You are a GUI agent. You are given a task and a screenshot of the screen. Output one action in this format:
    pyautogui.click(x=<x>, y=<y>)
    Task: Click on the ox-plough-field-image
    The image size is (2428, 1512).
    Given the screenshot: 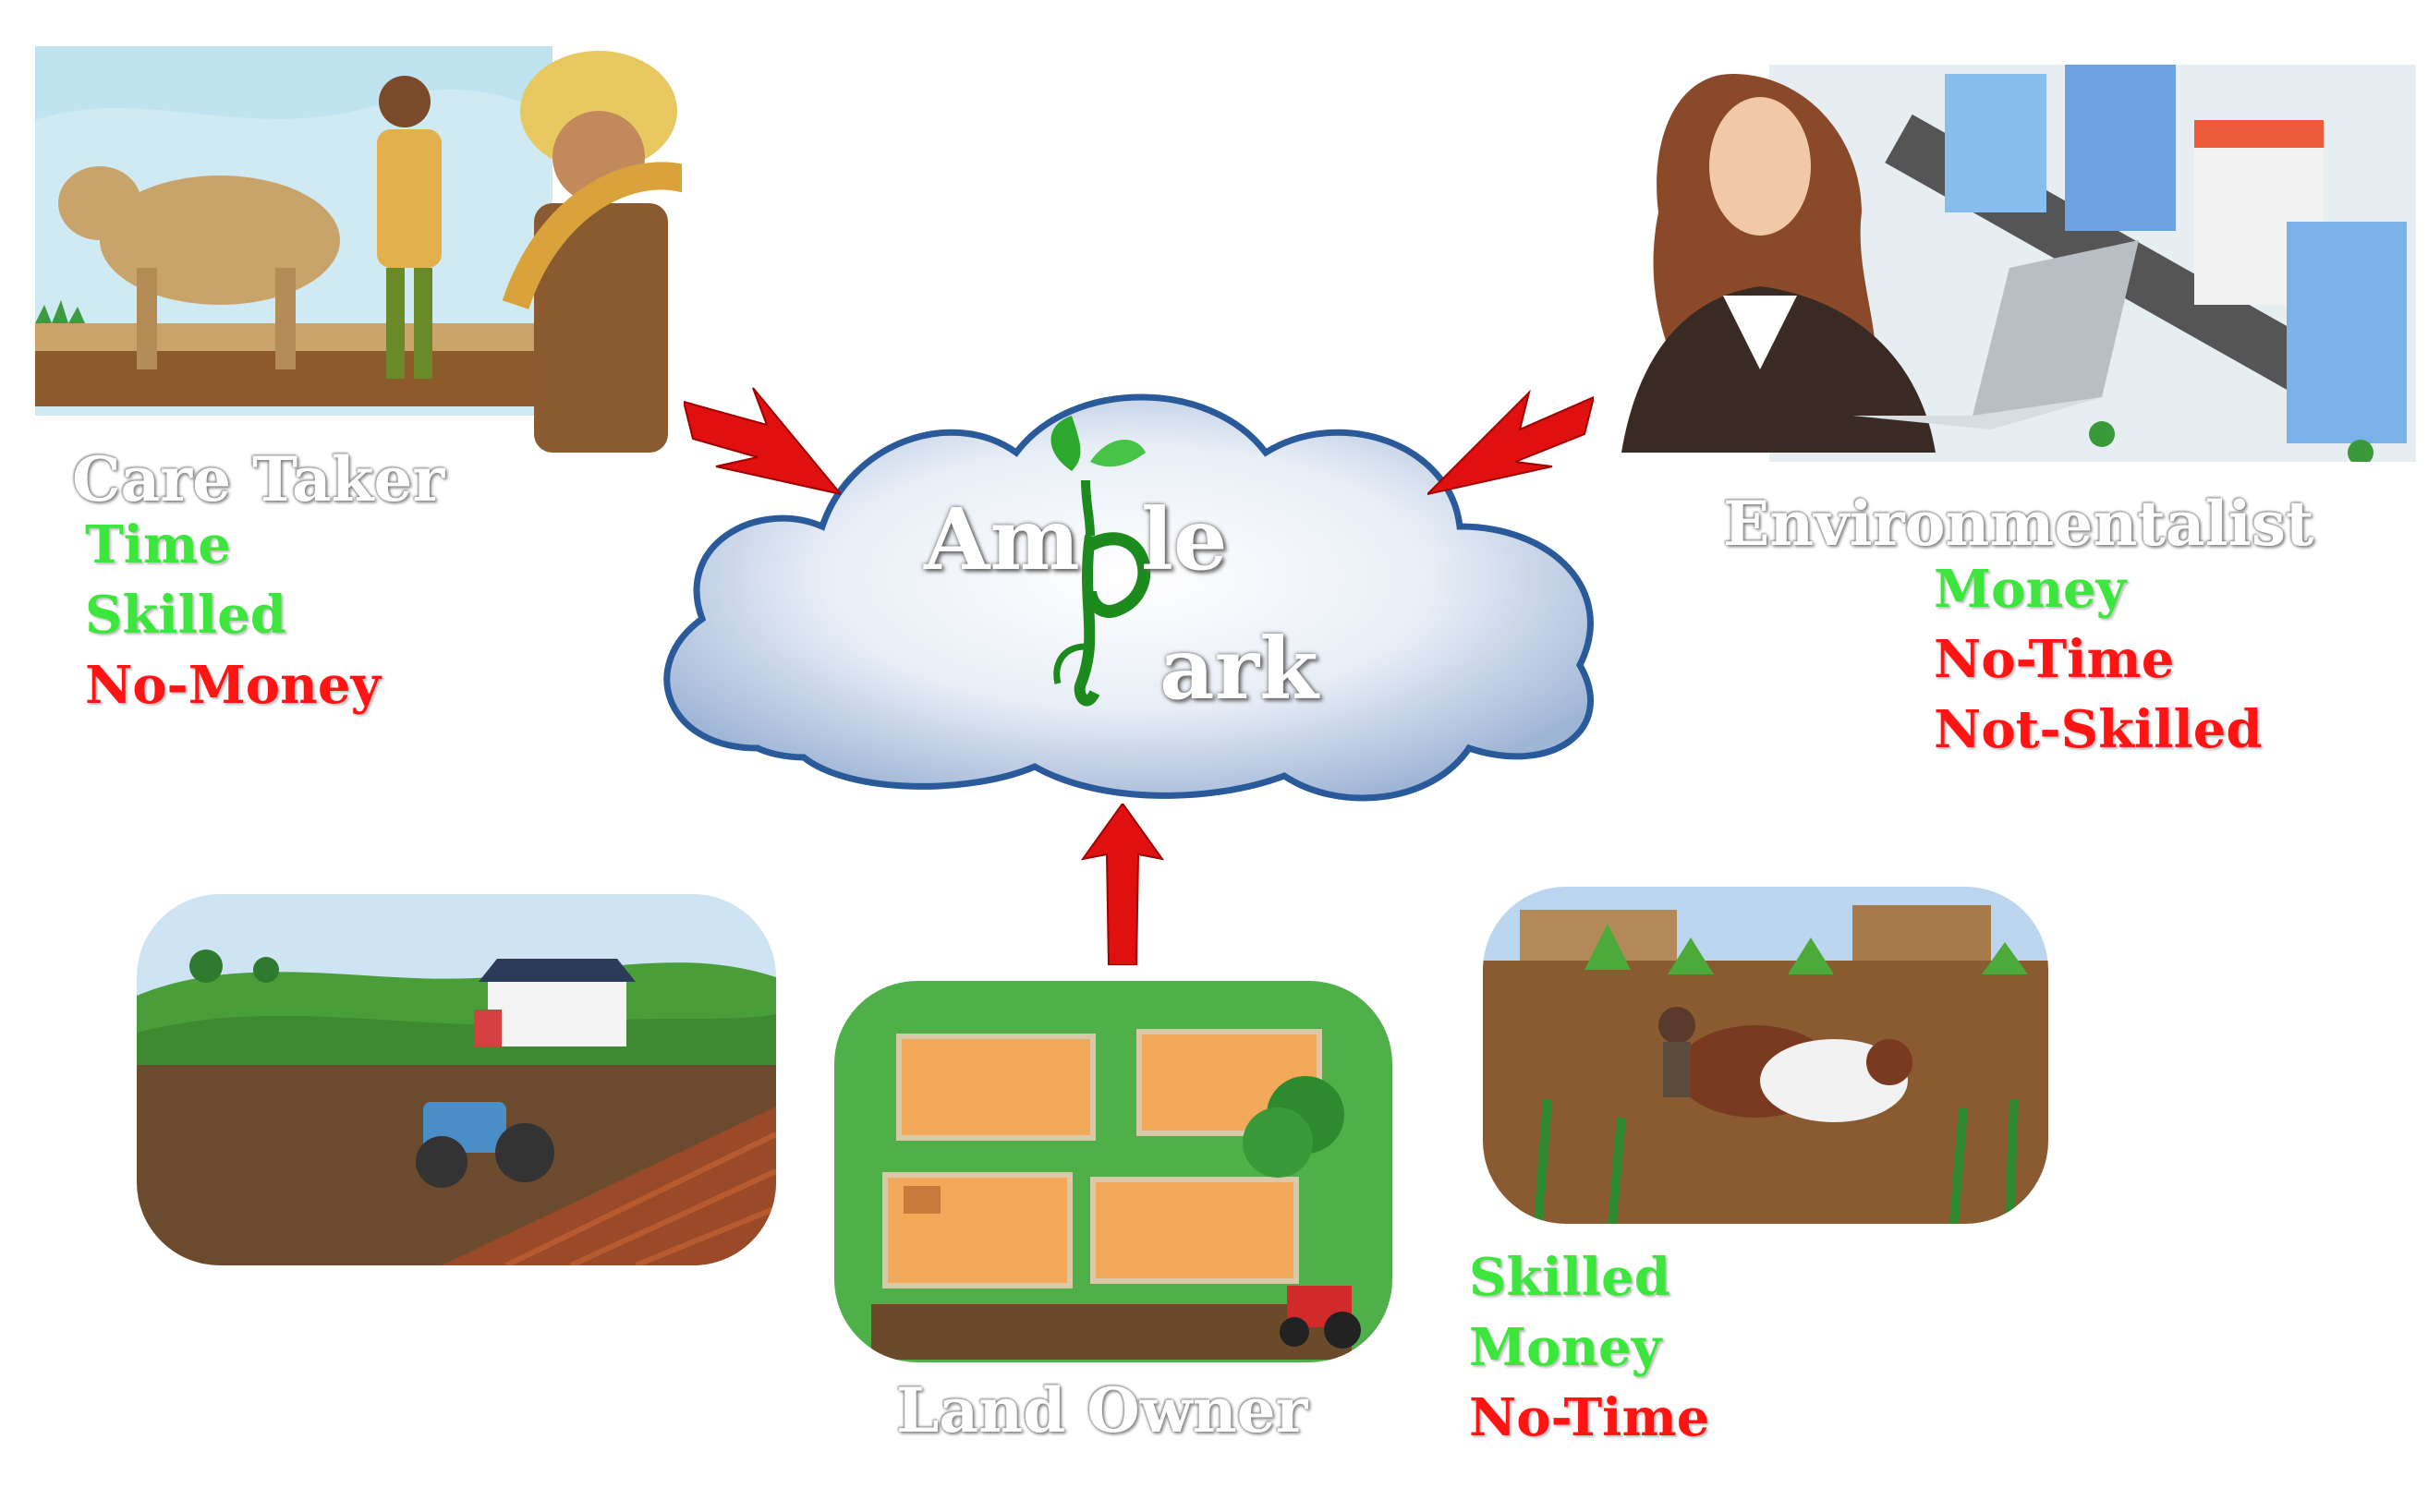 What is the action you would take?
    pyautogui.click(x=1765, y=1055)
    